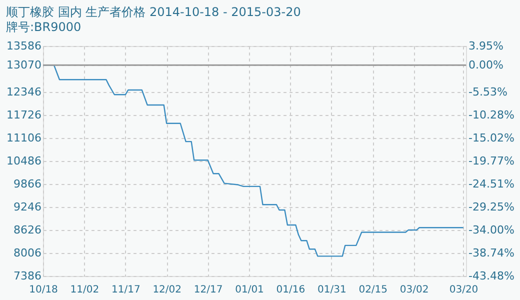 This screenshot has width=520, height=300. I want to click on x-tick-label: 12/17, so click(208, 290).